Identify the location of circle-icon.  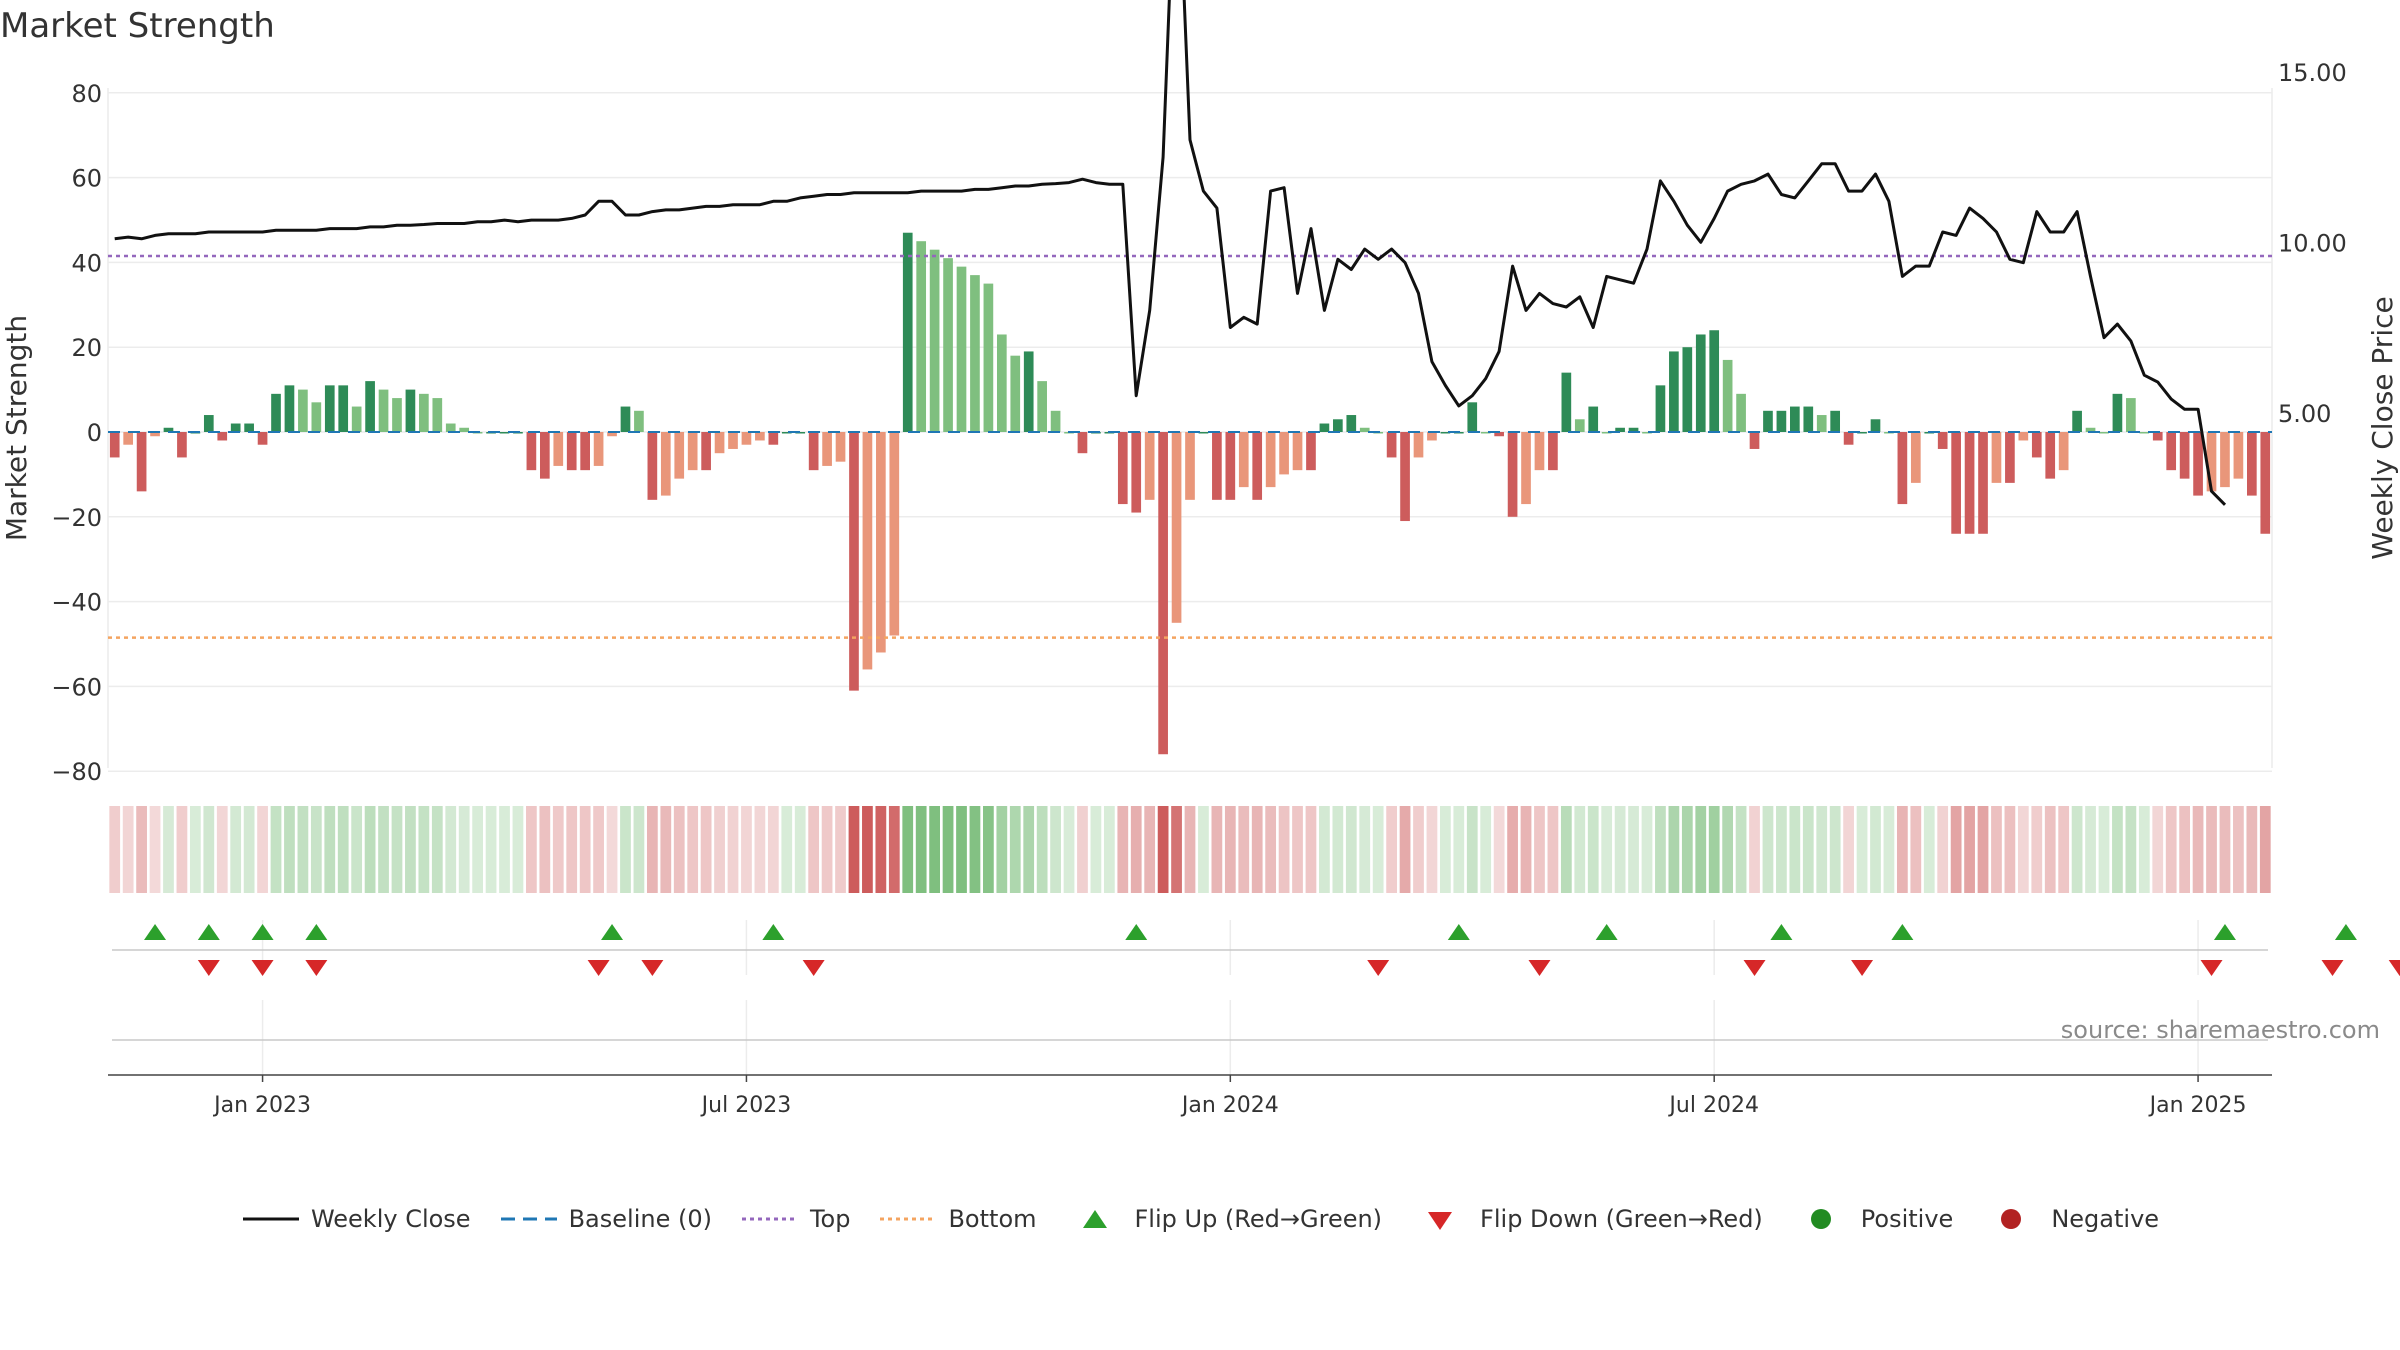
(2011, 1219).